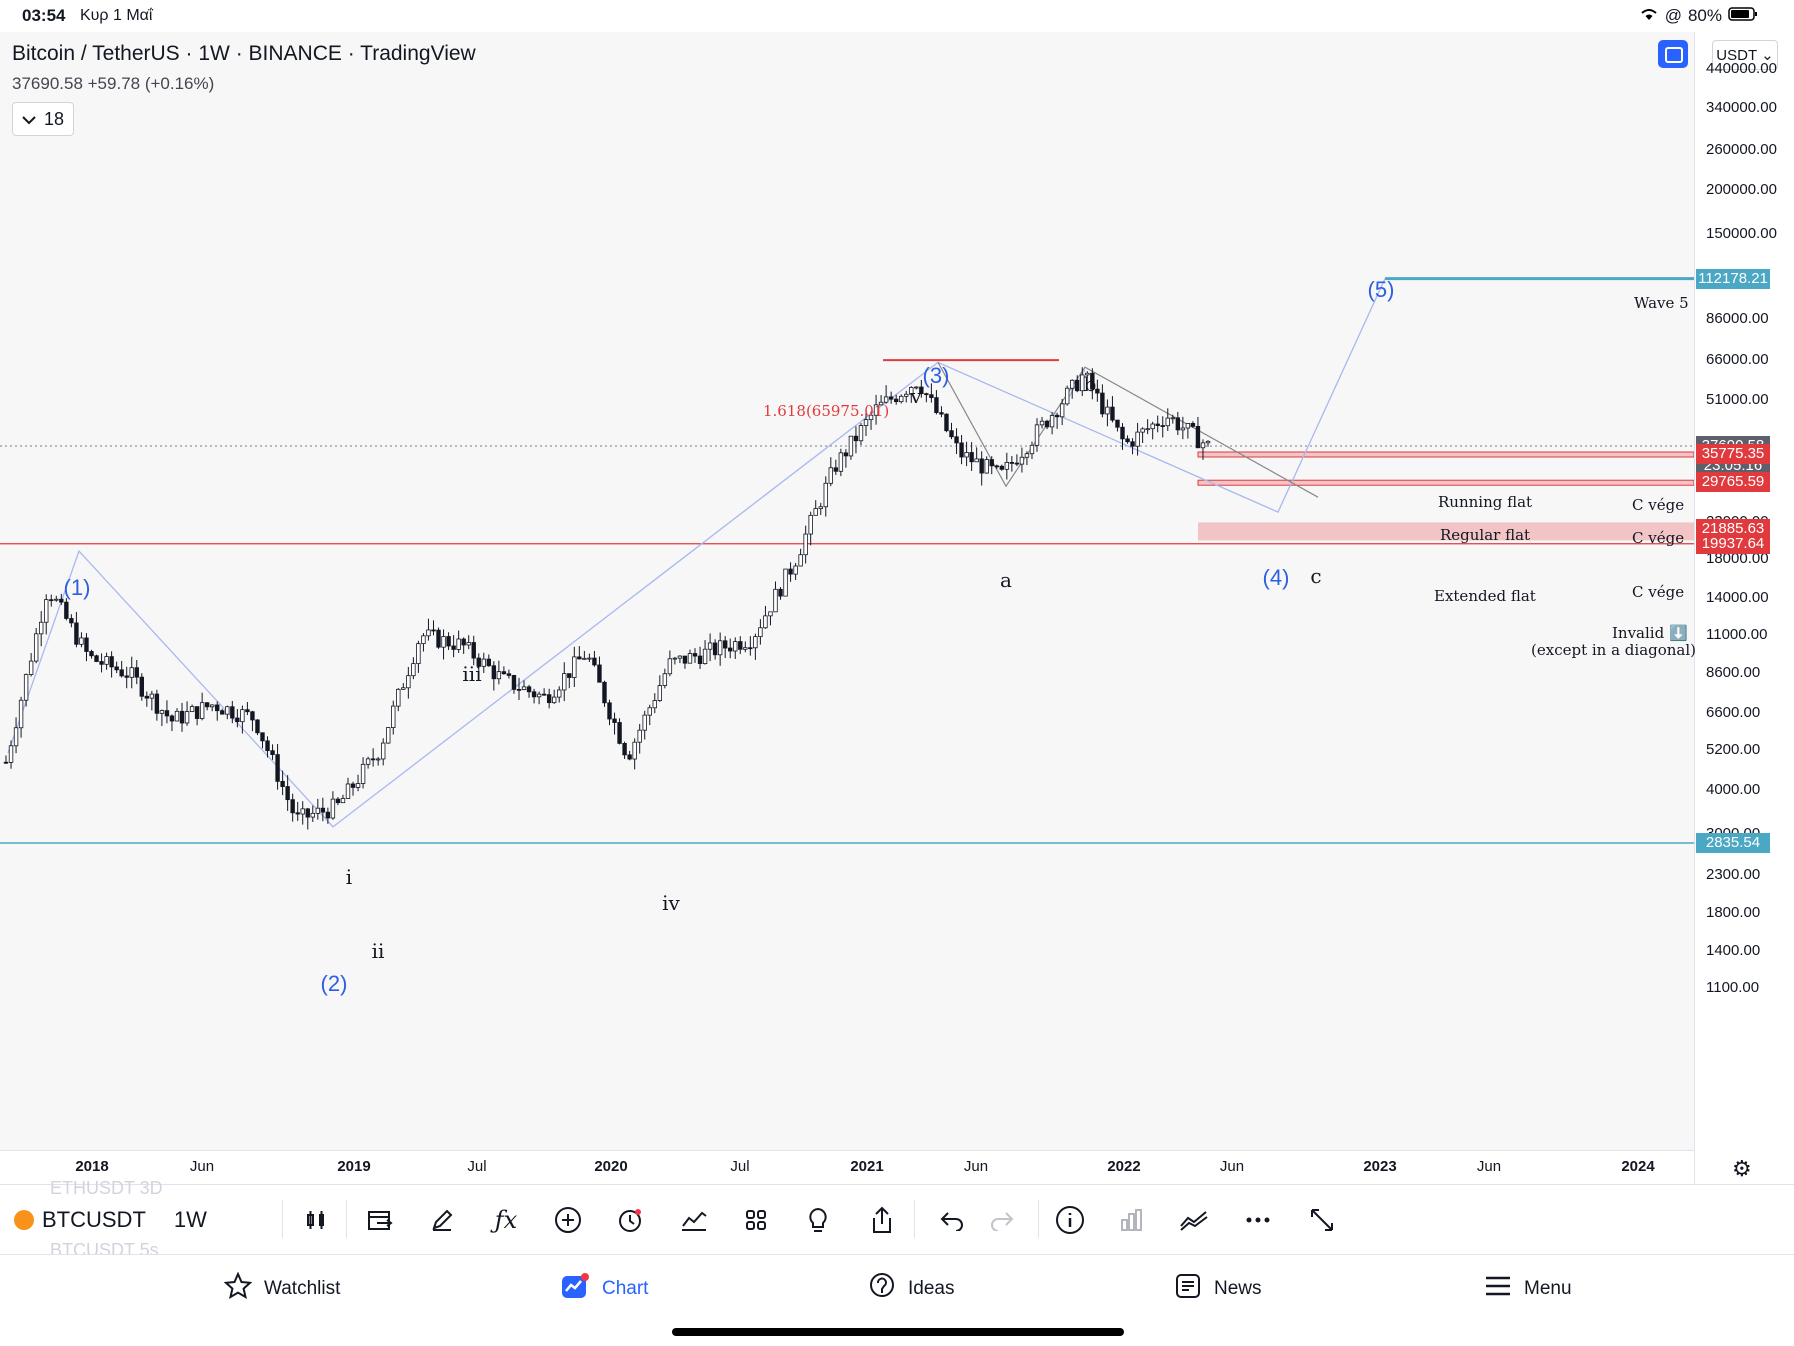 This screenshot has width=1794, height=1346. I want to click on home-indicator, so click(898, 1332).